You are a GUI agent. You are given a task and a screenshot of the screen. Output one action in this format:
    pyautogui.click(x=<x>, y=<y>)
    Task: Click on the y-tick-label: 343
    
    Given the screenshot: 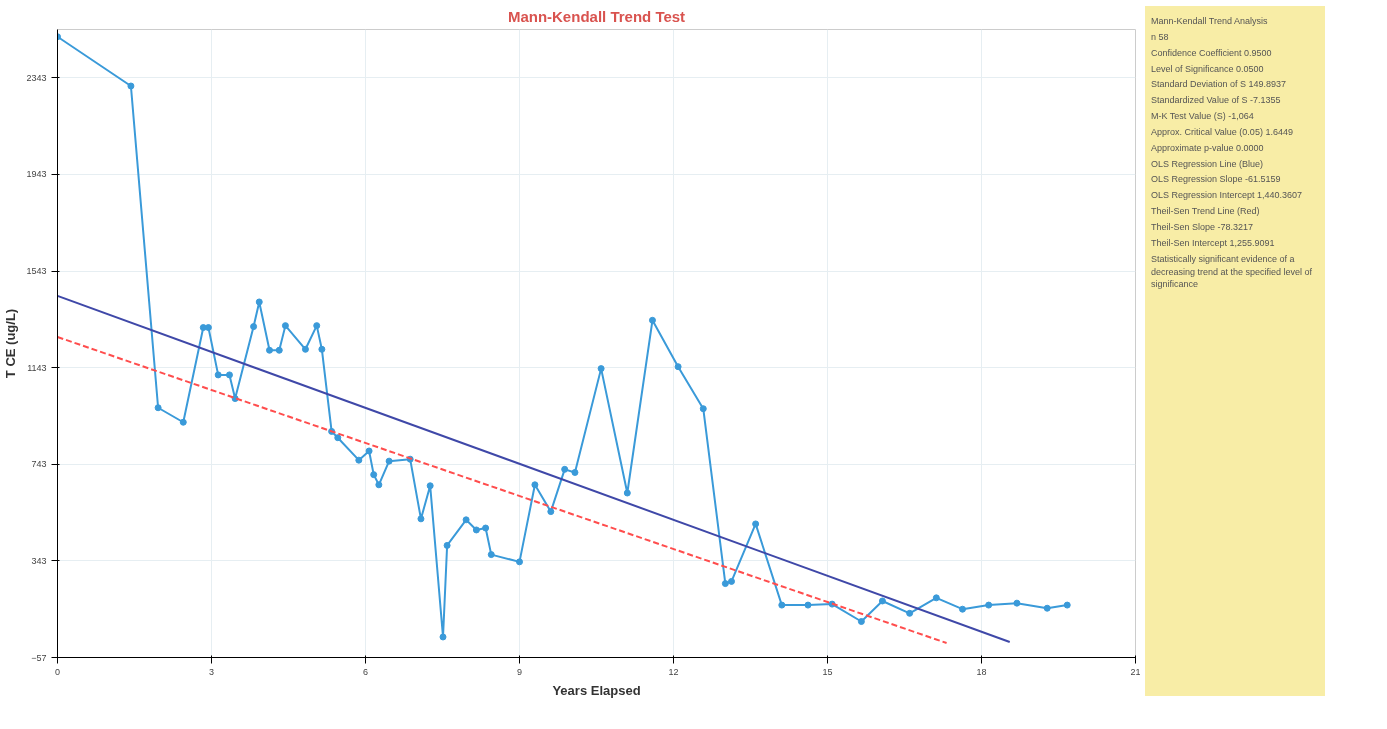 What is the action you would take?
    pyautogui.click(x=39, y=560)
    